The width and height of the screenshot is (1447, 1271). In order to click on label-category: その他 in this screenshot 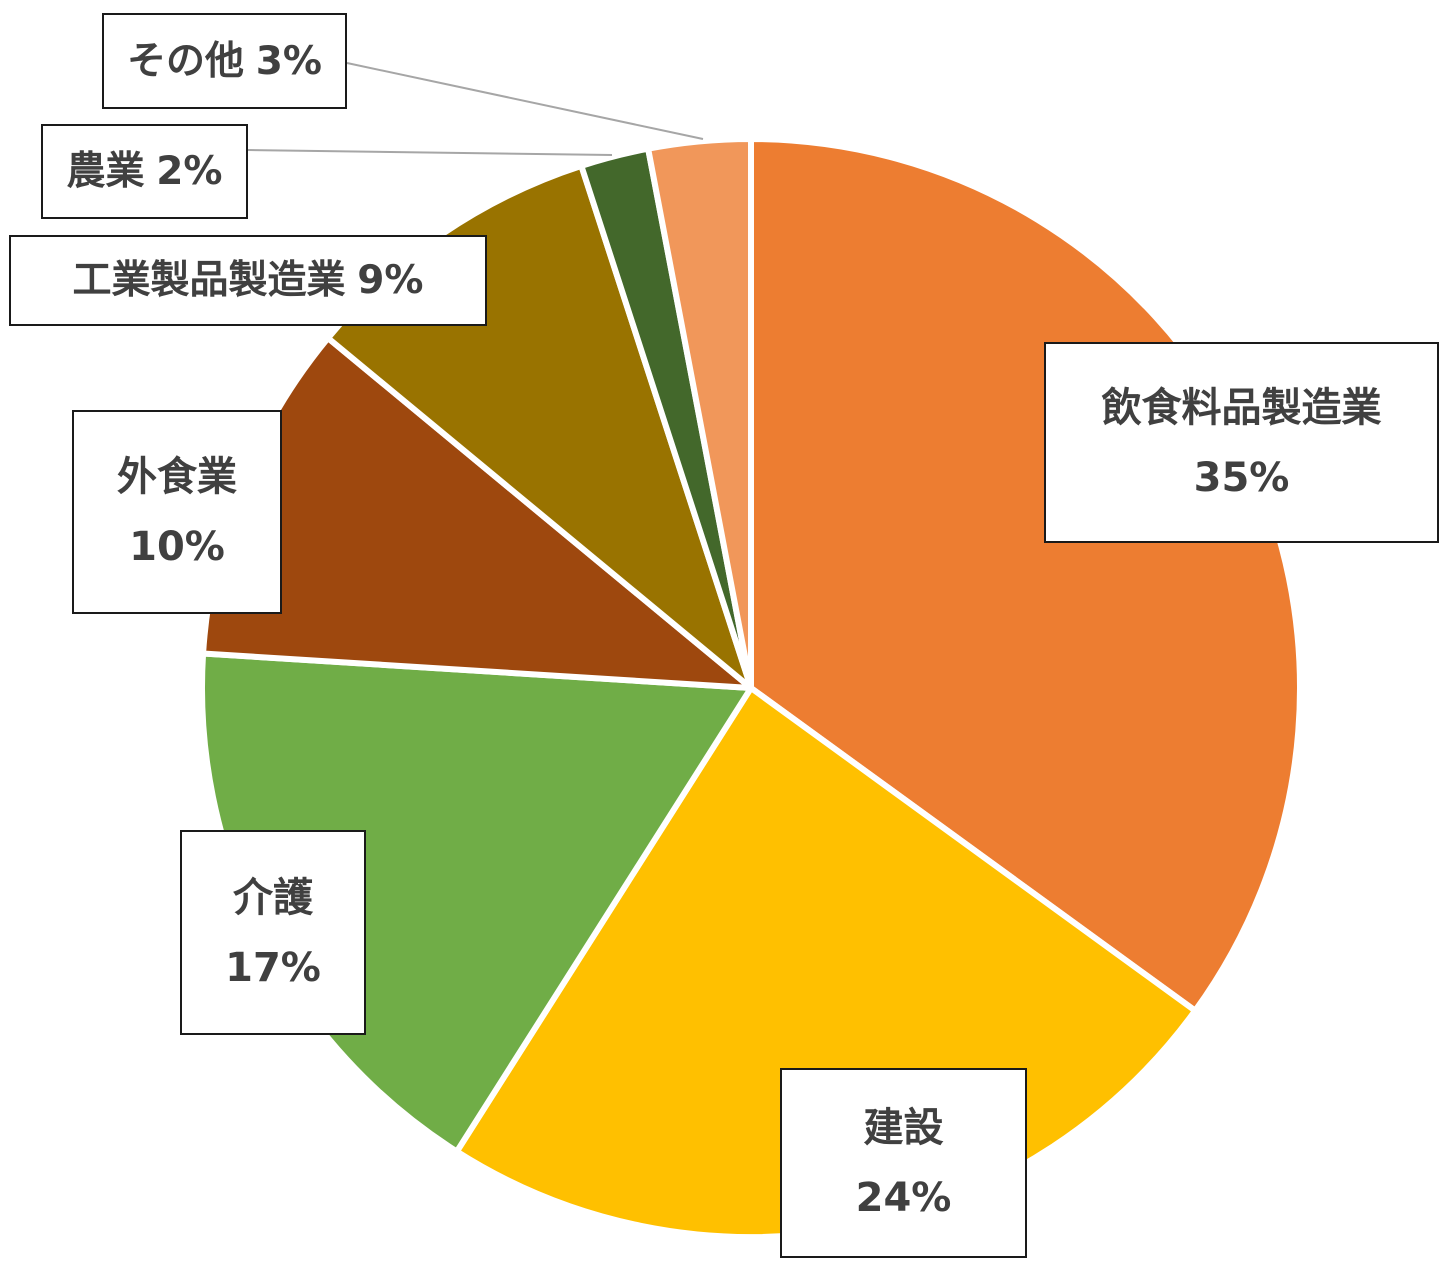, I will do `click(186, 61)`.